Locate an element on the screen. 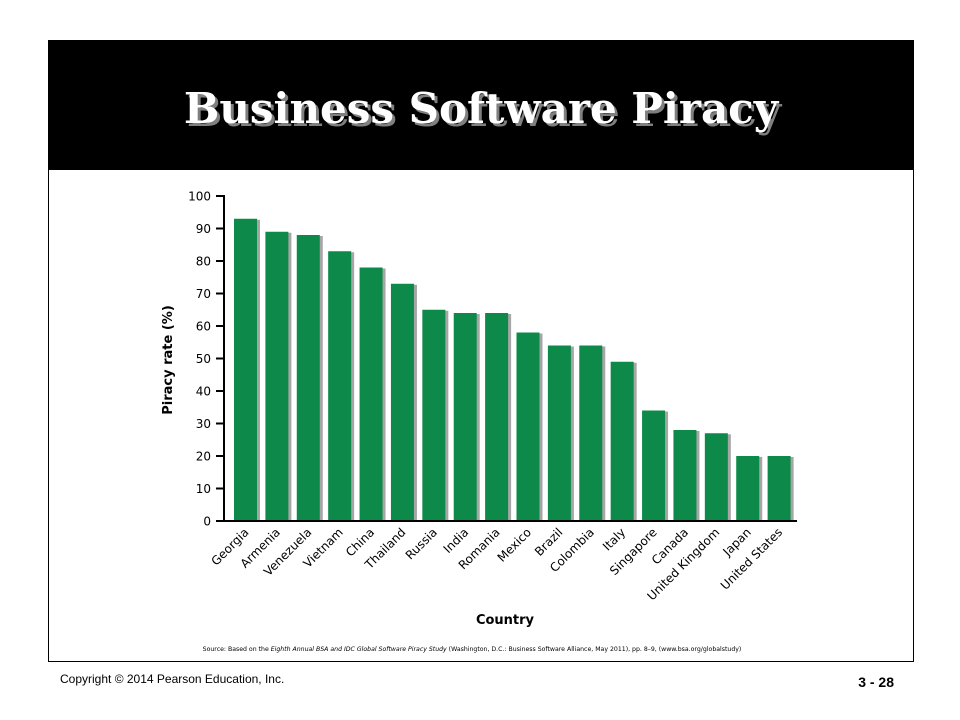 Image resolution: width=960 pixels, height=720 pixels. y-tick-label: 0 is located at coordinates (207, 522).